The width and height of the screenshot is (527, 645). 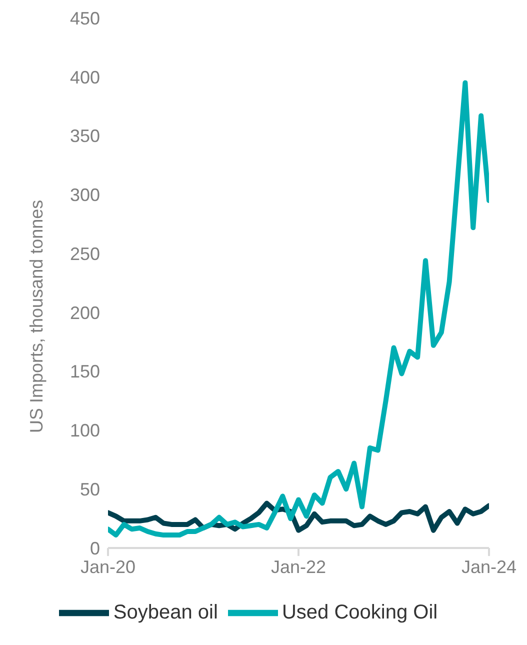 I want to click on y-tick-label: 350, so click(x=85, y=136).